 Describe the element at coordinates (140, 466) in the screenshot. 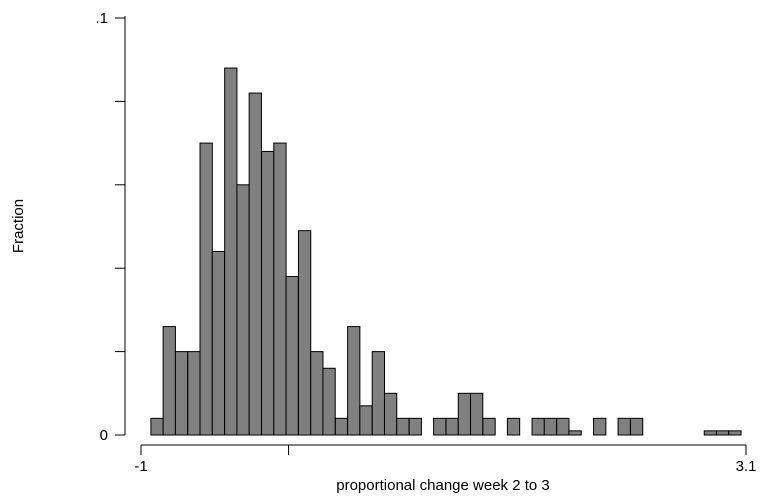

I see `x-tick-label: -1` at that location.